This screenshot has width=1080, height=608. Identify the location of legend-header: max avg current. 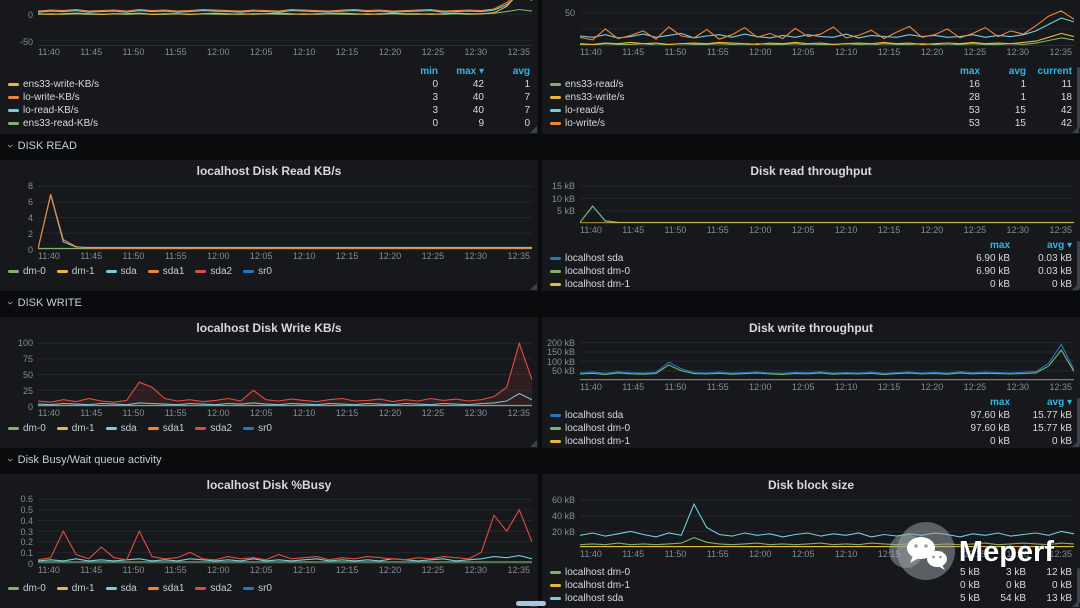
(811, 71).